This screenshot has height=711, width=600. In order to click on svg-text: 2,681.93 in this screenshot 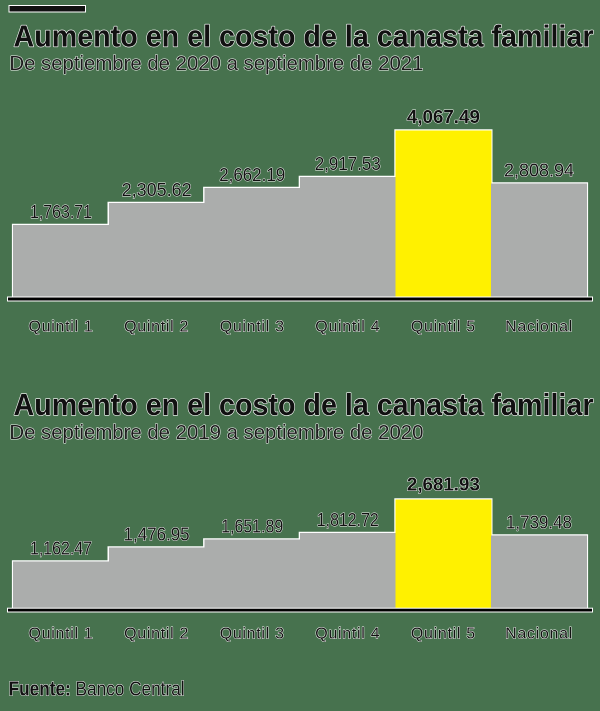, I will do `click(443, 484)`.